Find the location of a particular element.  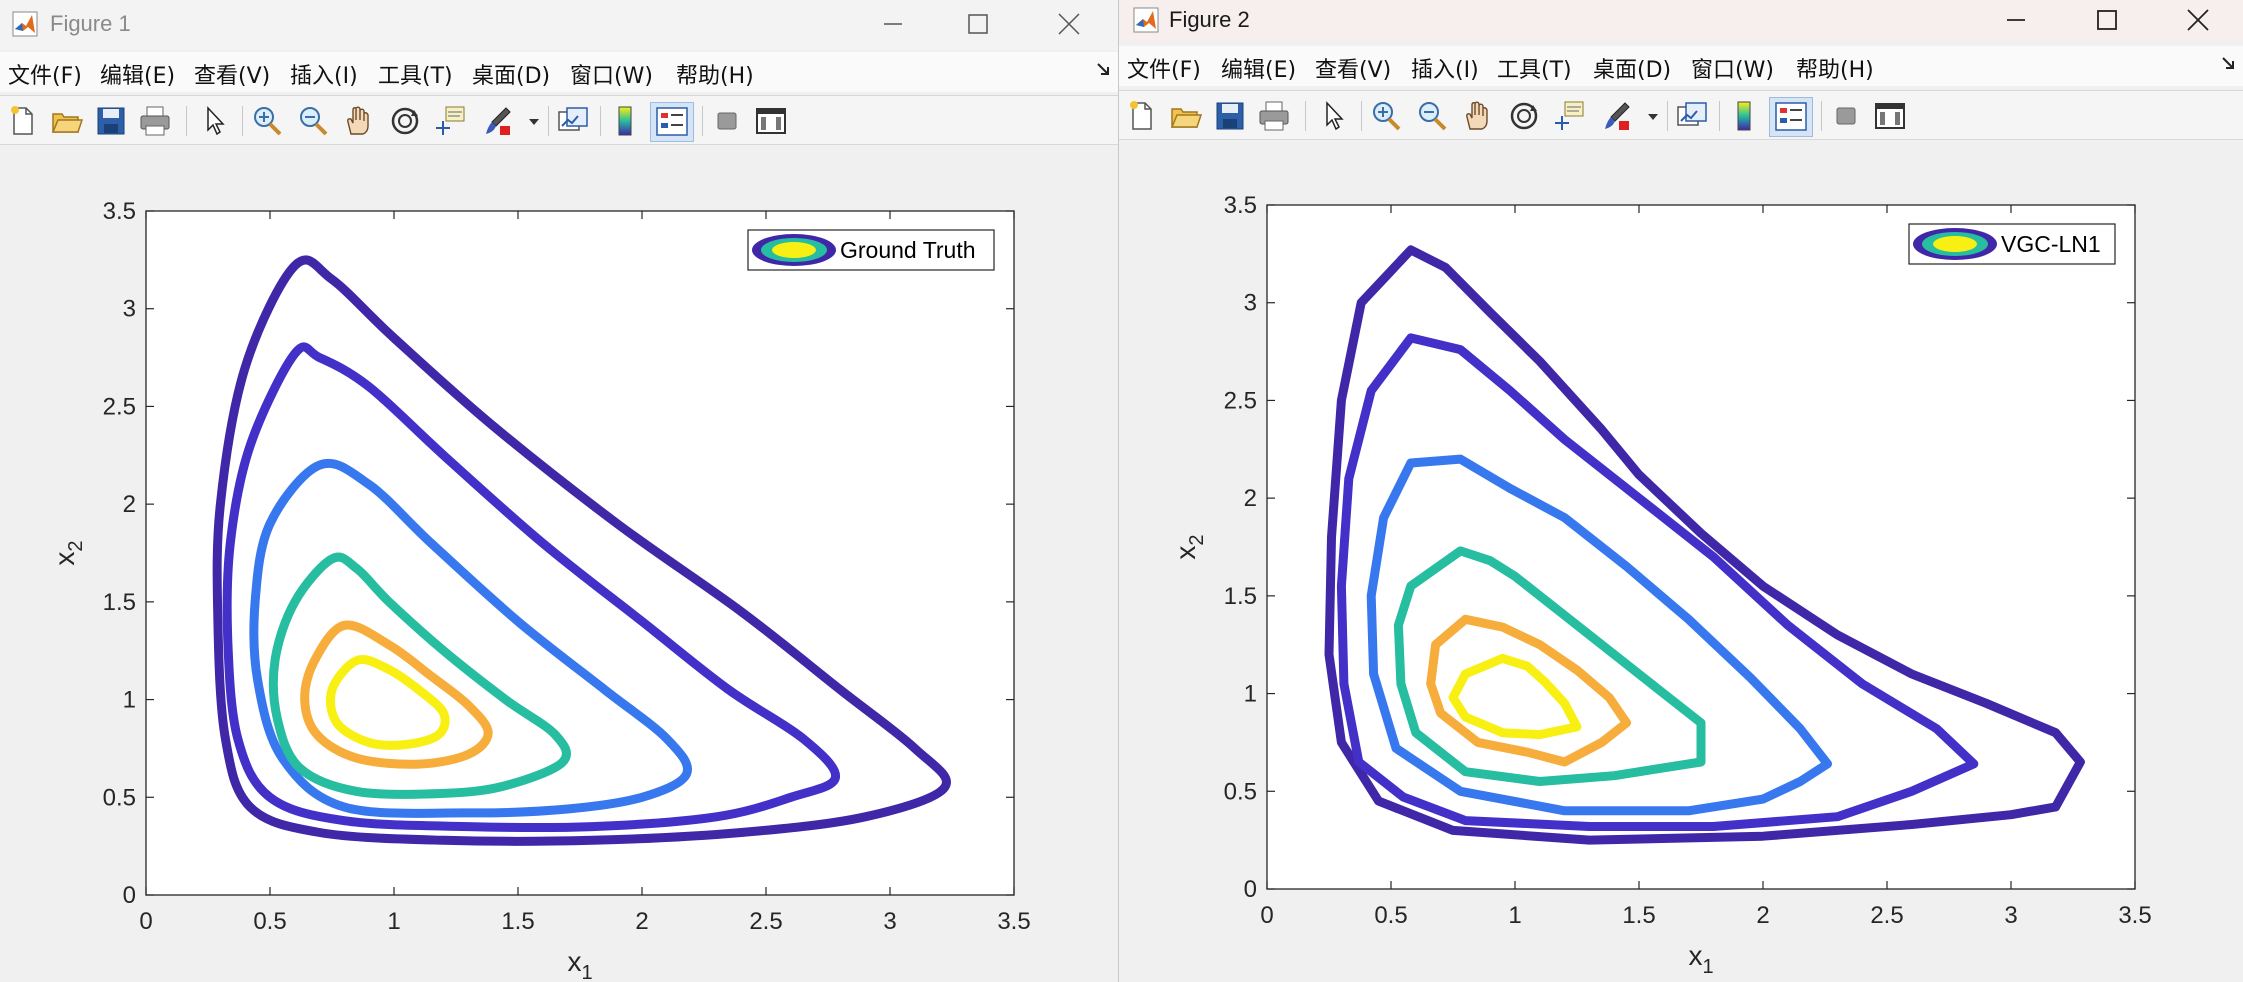

x-tick-label: 2.5 is located at coordinates (765, 921).